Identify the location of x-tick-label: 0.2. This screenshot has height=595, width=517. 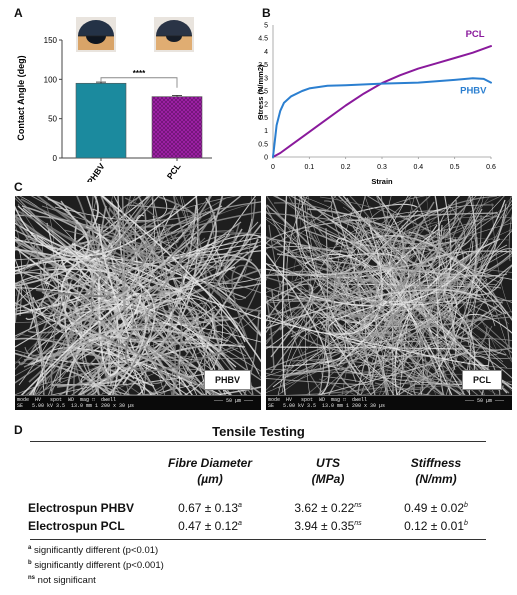
(346, 167).